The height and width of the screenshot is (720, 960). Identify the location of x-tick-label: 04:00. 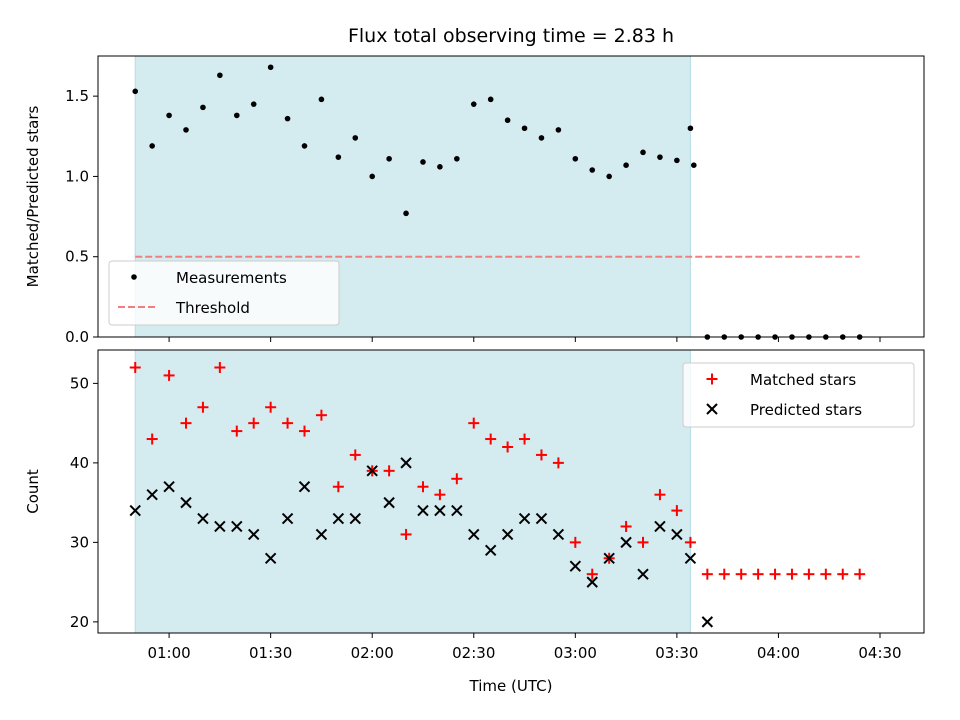
(778, 653).